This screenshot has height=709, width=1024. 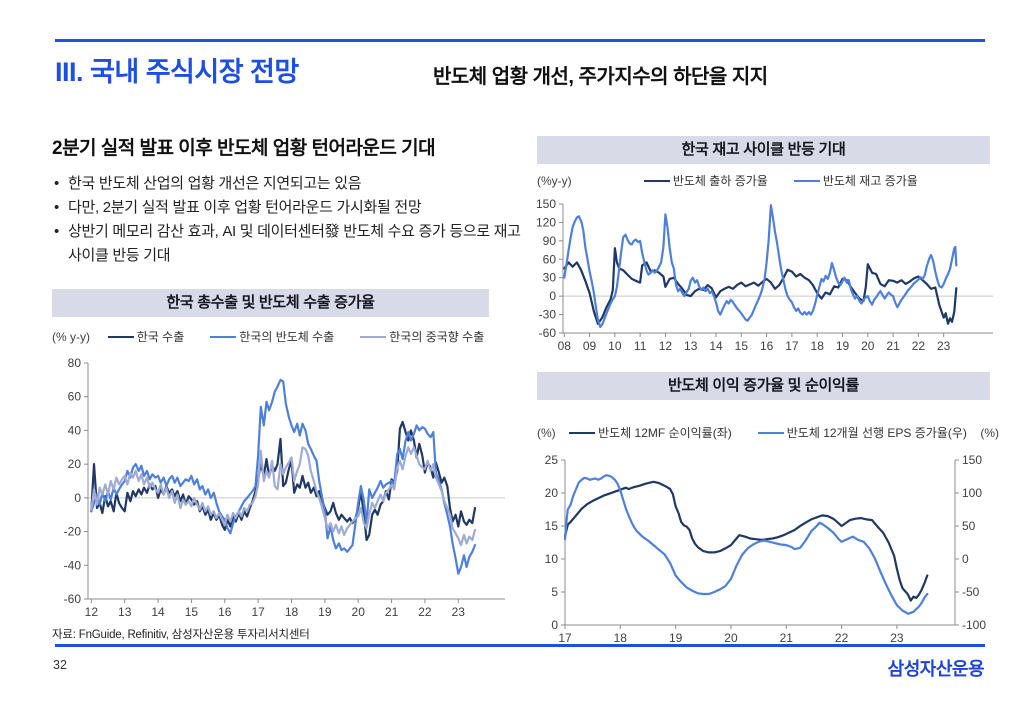 I want to click on svg-text: 100, so click(x=972, y=493).